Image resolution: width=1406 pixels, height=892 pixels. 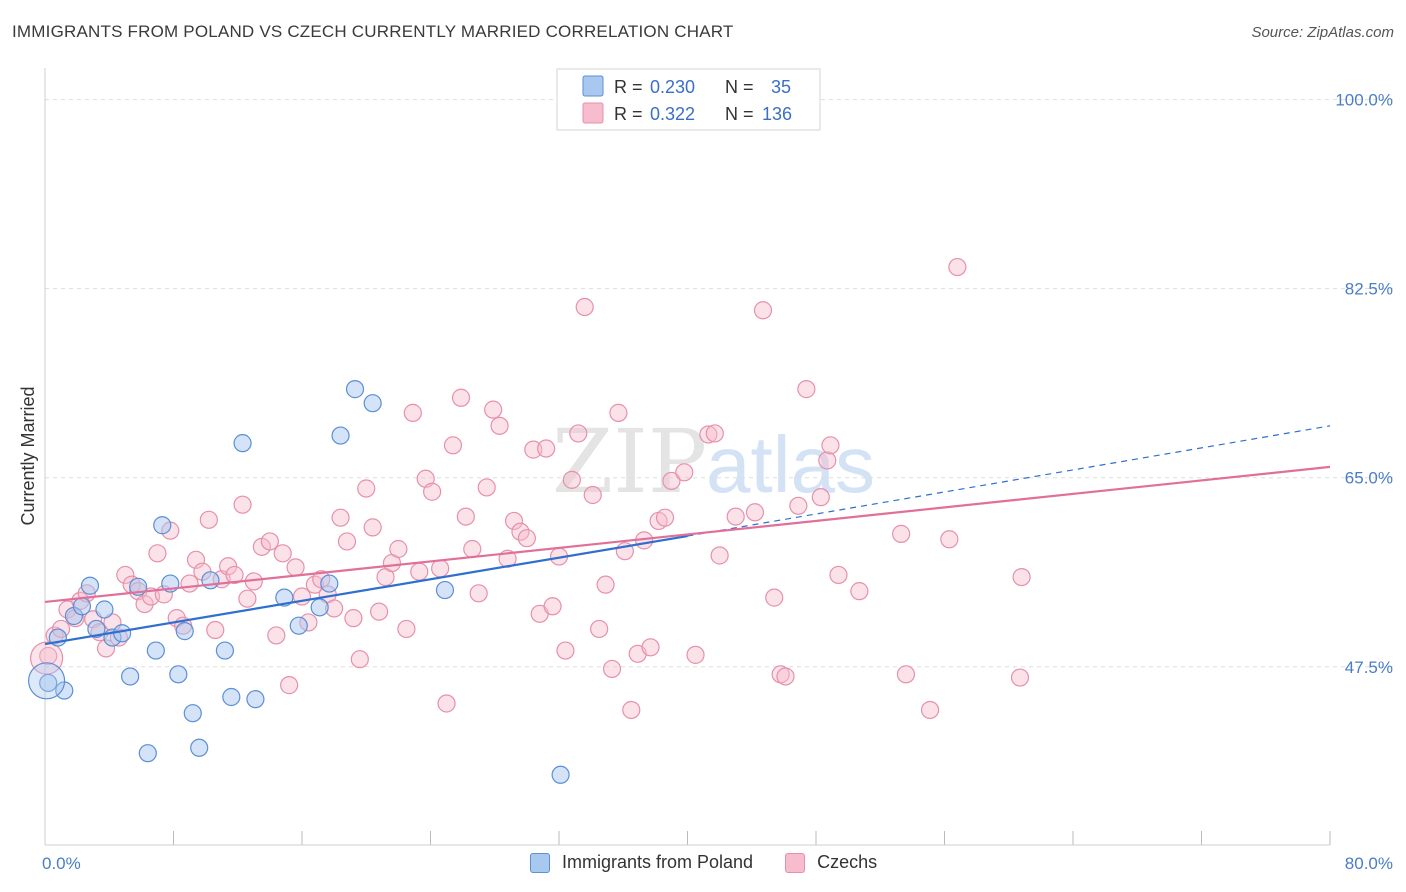 I want to click on legend-n-label-czech: N =, so click(x=739, y=114).